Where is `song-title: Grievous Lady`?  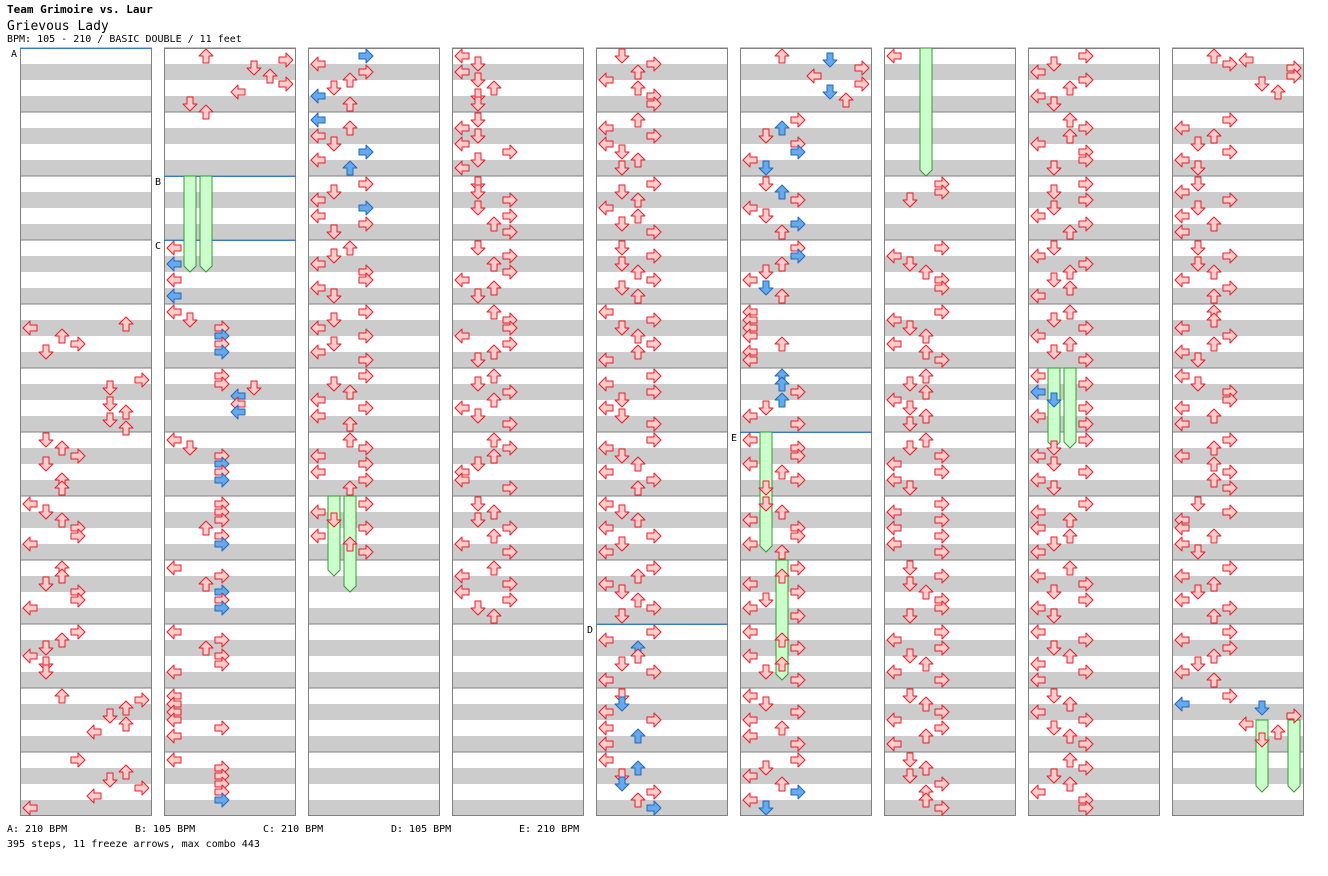 song-title: Grievous Lady is located at coordinates (58, 26).